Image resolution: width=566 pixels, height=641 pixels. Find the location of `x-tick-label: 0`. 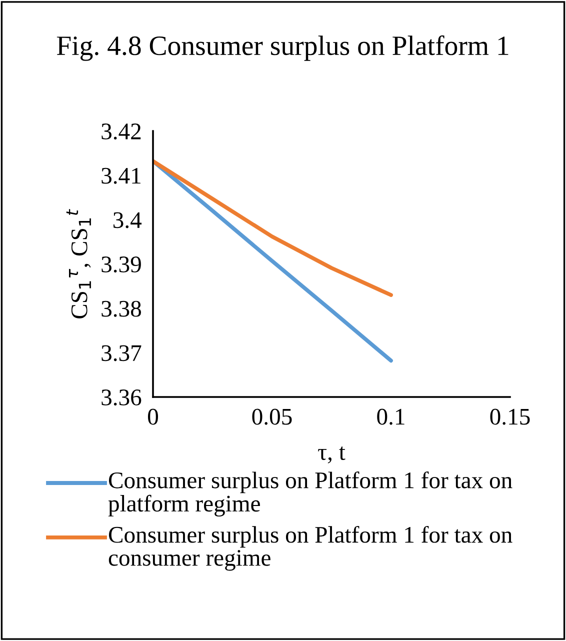

x-tick-label: 0 is located at coordinates (153, 416).